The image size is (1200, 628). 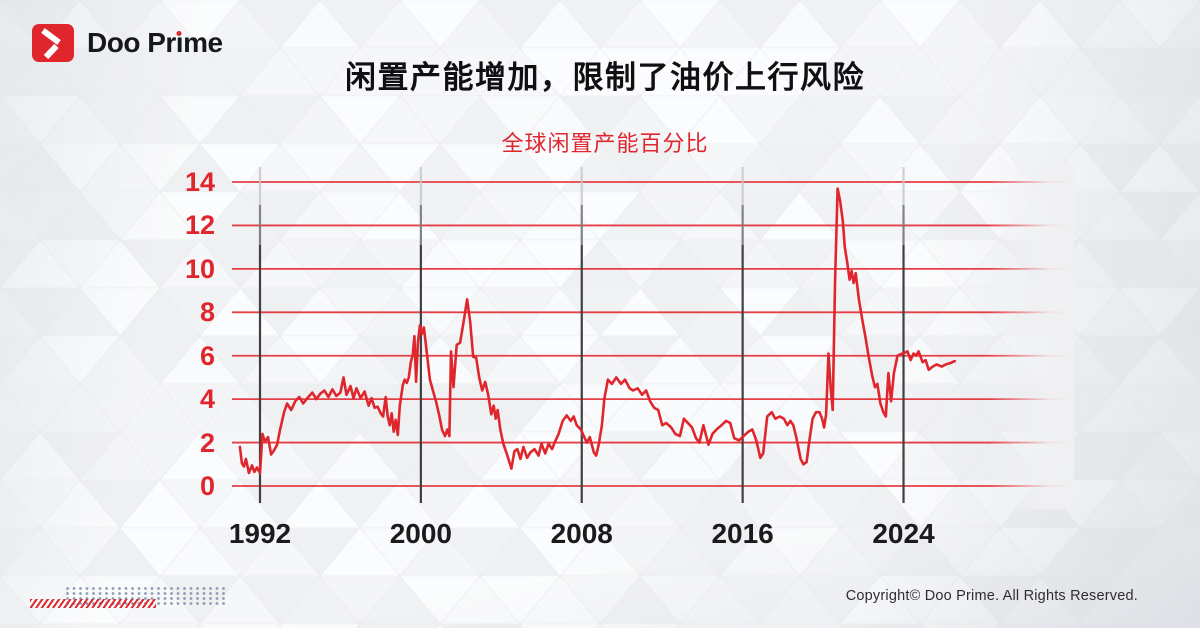 What do you see at coordinates (199, 182) in the screenshot?
I see `y-axis-label-14: 14` at bounding box center [199, 182].